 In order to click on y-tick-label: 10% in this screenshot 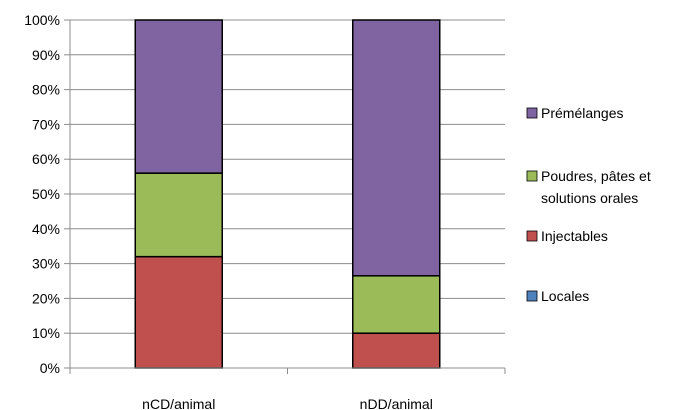, I will do `click(46, 333)`.